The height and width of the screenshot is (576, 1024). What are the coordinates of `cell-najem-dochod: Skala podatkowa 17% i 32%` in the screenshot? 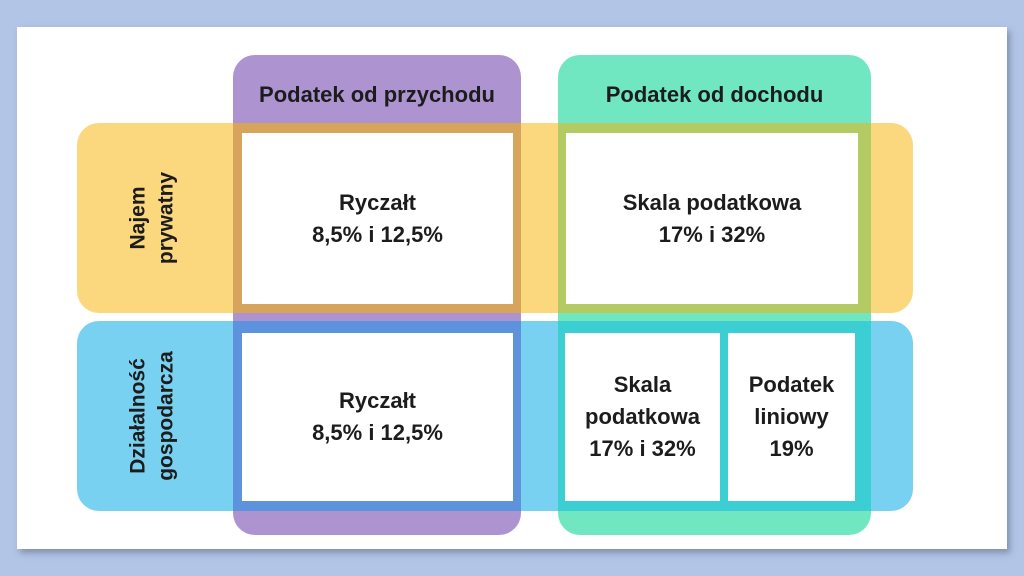 It's located at (712, 218).